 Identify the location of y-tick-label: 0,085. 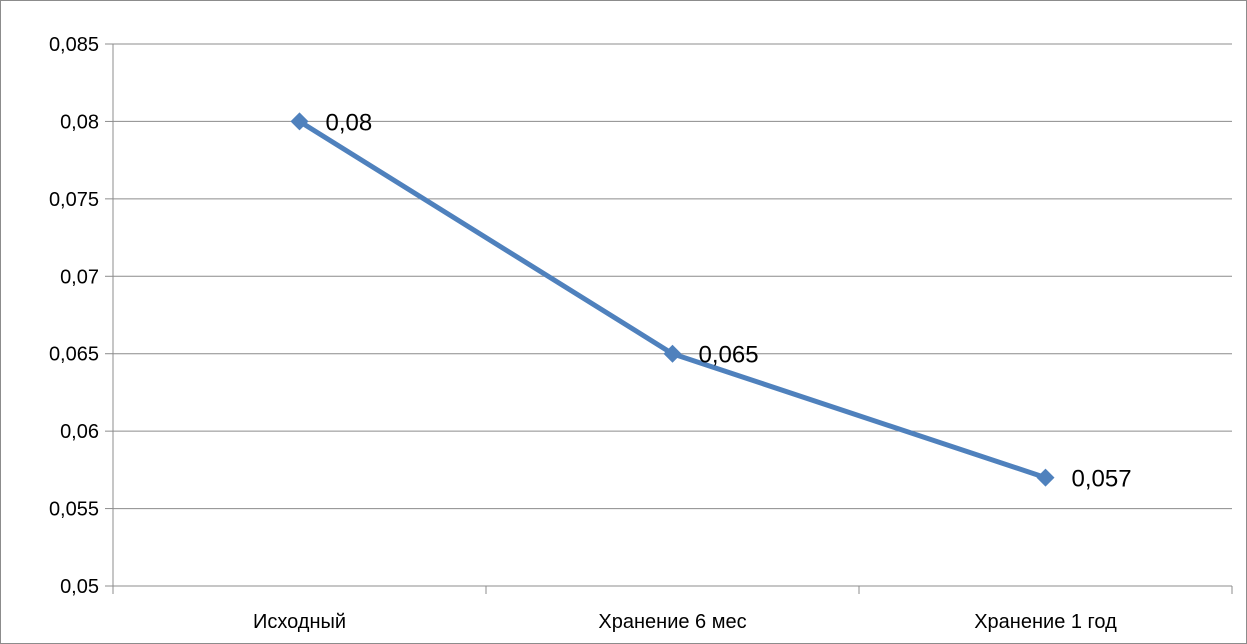
(74, 45).